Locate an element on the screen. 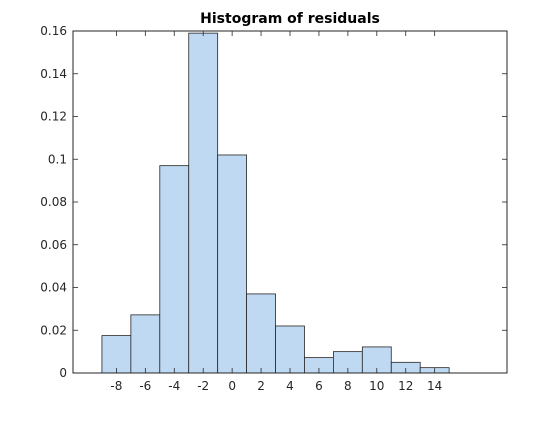  y-tick-label: 0.14 is located at coordinates (53, 74).